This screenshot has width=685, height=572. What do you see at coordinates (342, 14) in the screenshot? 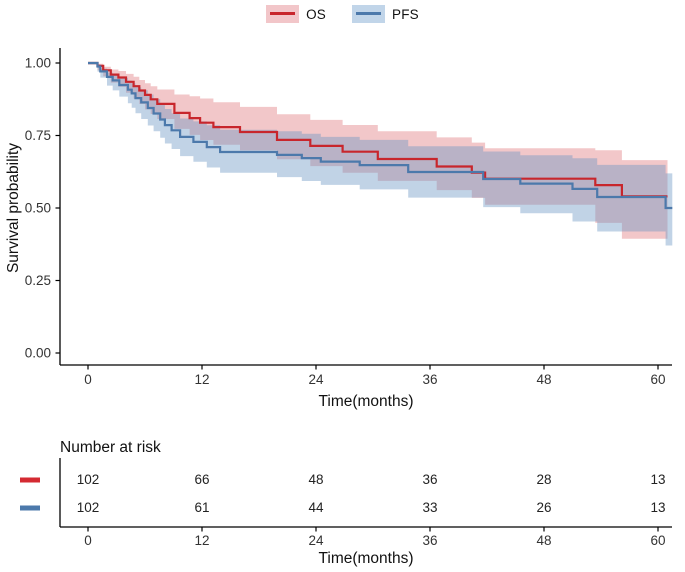
I see `chart-legend: OS PFS` at bounding box center [342, 14].